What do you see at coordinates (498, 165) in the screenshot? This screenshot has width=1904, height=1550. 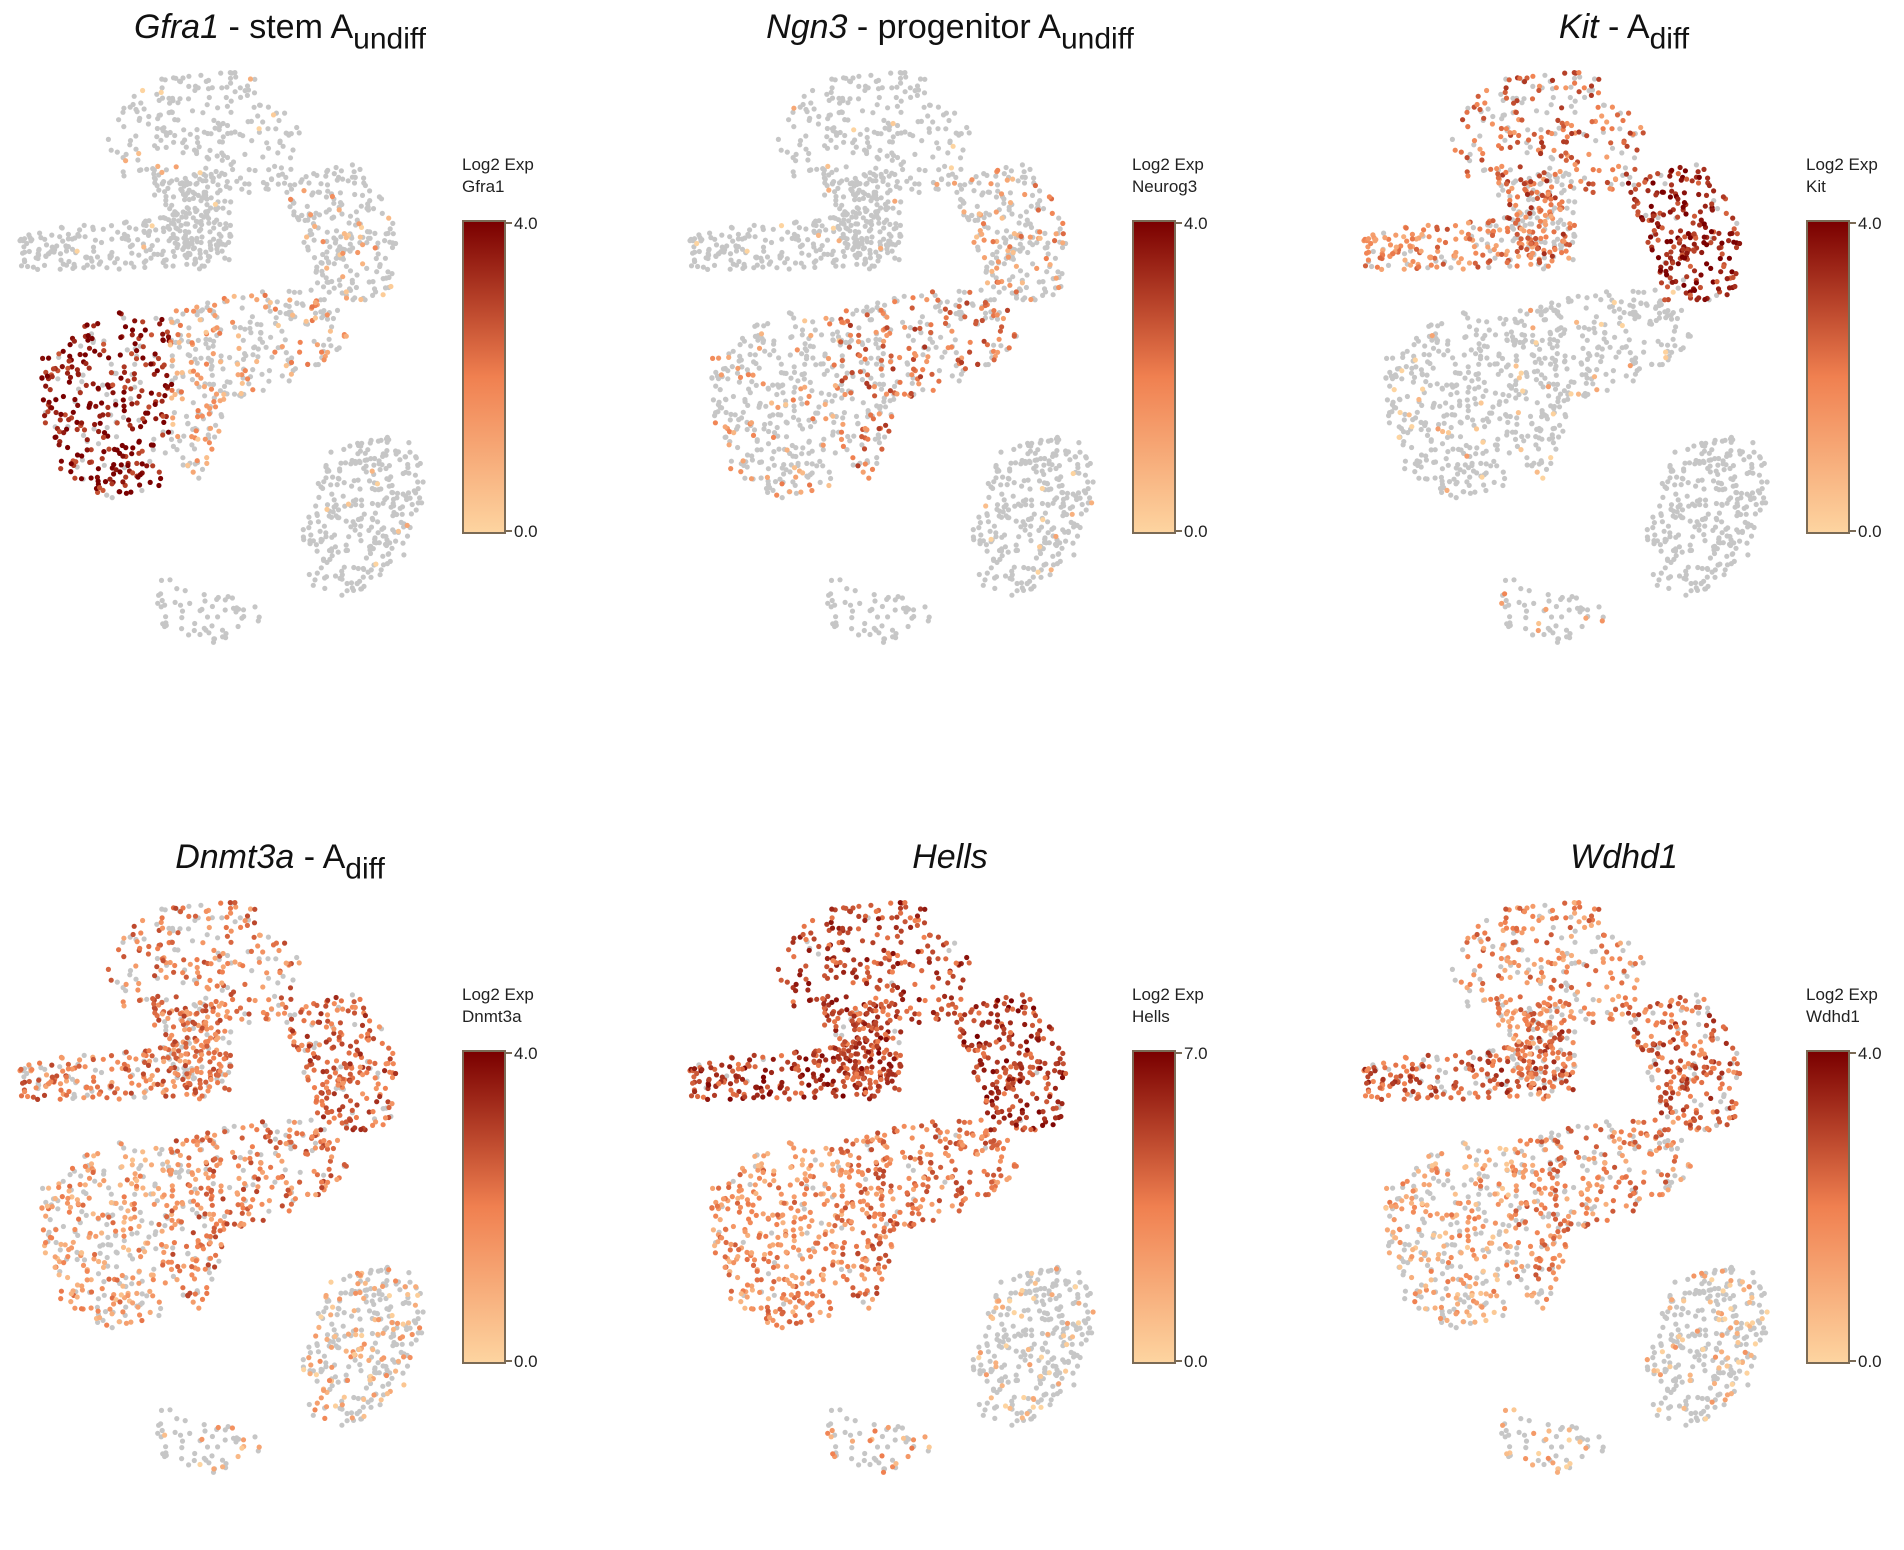 I see `legend-title: Log2 Exp` at bounding box center [498, 165].